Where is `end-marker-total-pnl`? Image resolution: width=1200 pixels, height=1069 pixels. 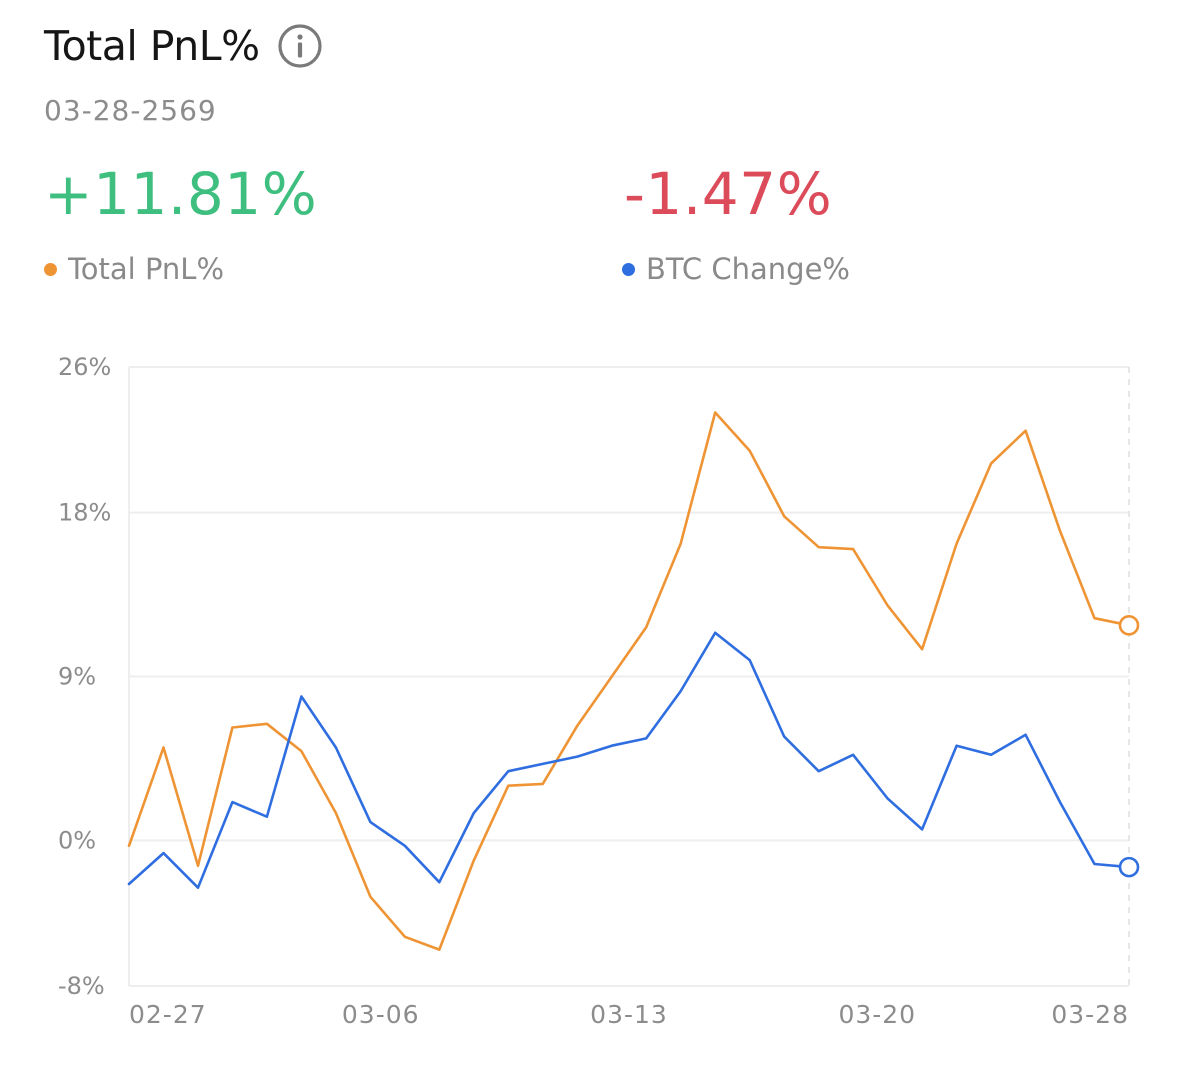 end-marker-total-pnl is located at coordinates (1129, 625).